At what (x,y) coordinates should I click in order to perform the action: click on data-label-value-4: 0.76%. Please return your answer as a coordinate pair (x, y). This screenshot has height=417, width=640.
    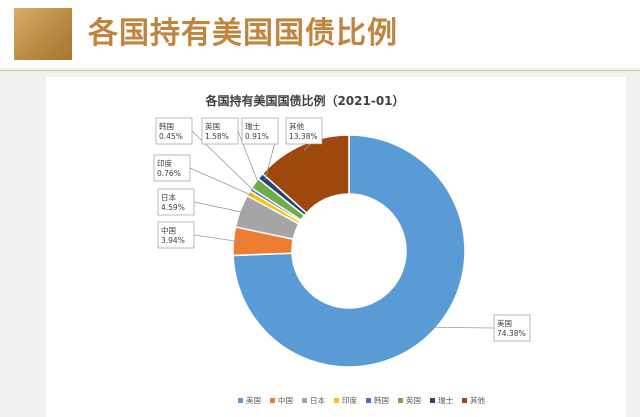
    Looking at the image, I should click on (169, 173).